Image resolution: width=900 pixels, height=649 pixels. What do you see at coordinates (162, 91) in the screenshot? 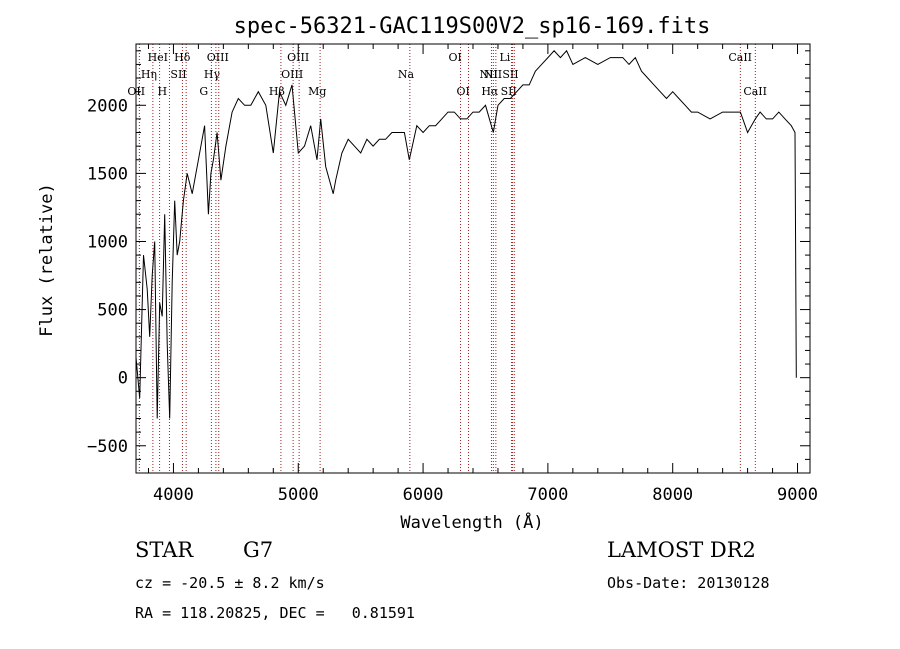
I see `line-label-3: H` at bounding box center [162, 91].